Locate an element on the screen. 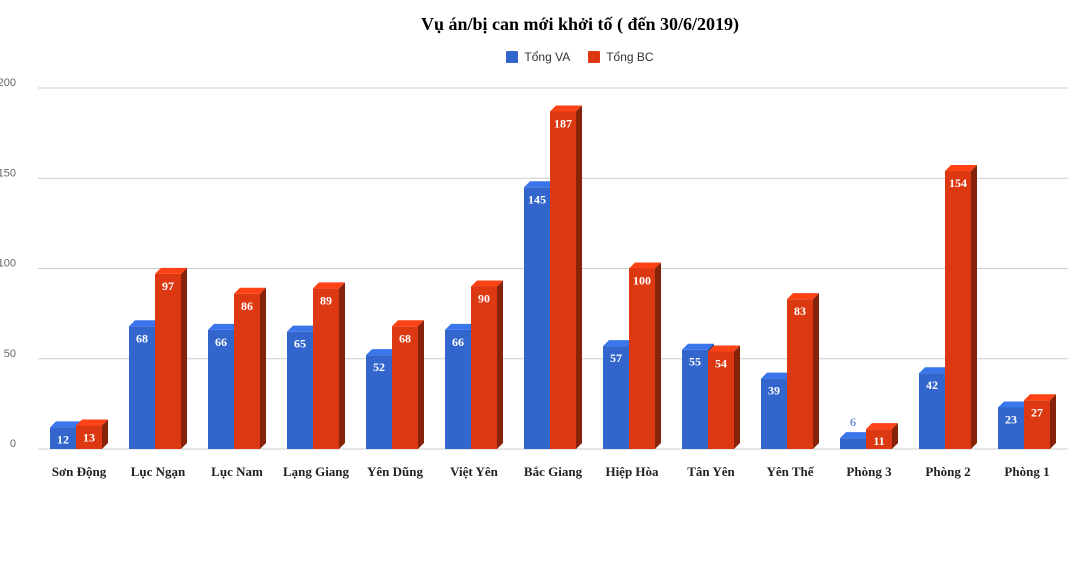 The width and height of the screenshot is (1068, 576). category-label: Sơn Động is located at coordinates (79, 471).